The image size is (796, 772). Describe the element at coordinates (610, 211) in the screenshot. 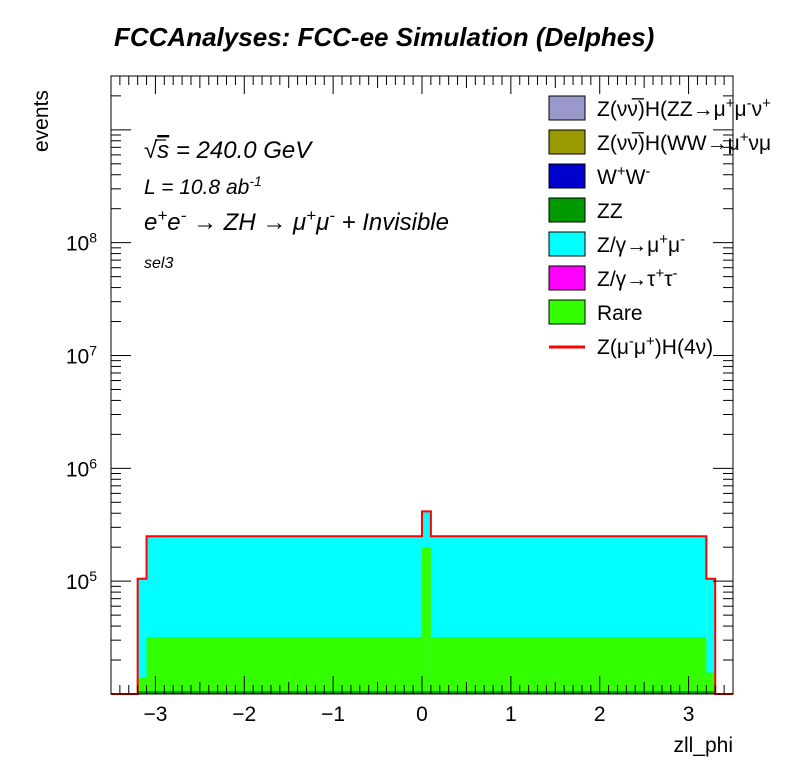

I see `legend-label: ZZ` at that location.